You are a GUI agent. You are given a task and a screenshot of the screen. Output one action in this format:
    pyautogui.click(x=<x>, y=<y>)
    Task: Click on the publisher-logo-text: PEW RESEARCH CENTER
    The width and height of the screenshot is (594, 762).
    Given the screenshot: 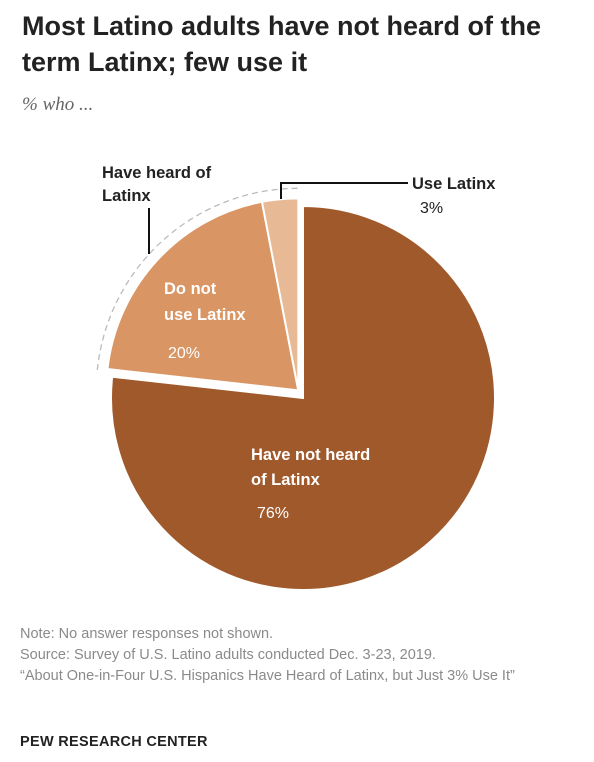 What is the action you would take?
    pyautogui.click(x=114, y=742)
    